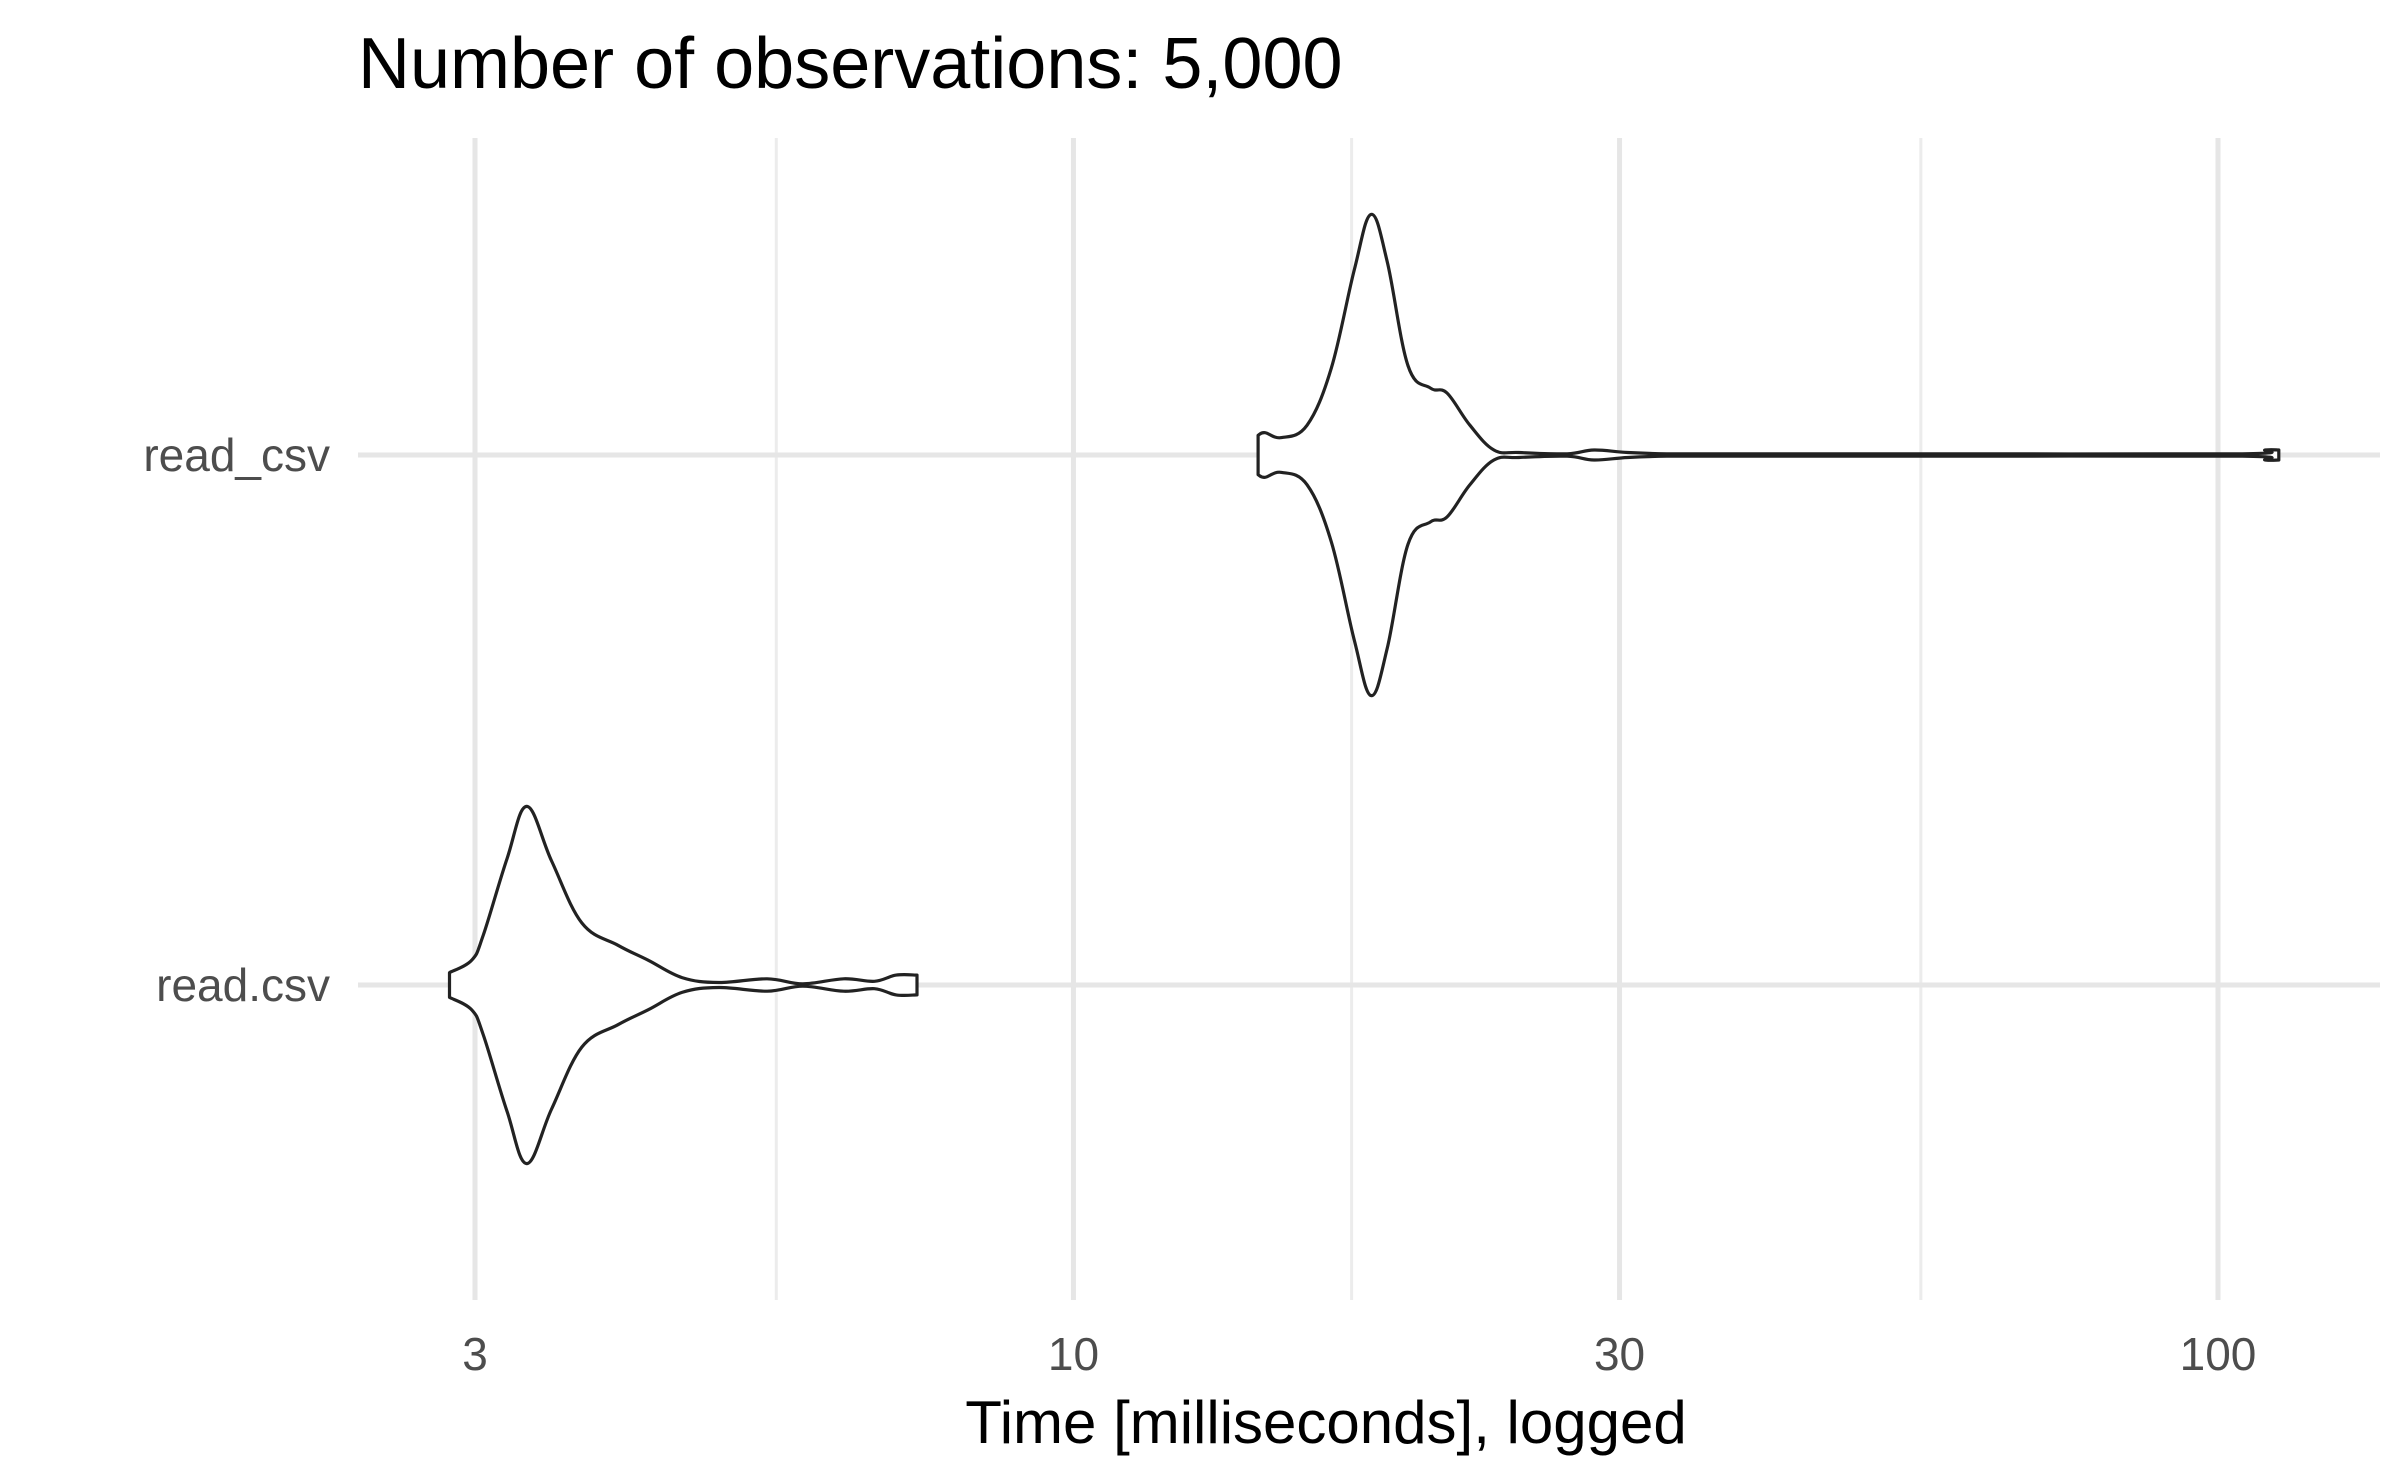 The width and height of the screenshot is (2400, 1483). What do you see at coordinates (1619, 1354) in the screenshot?
I see `x-tick-label: 30` at bounding box center [1619, 1354].